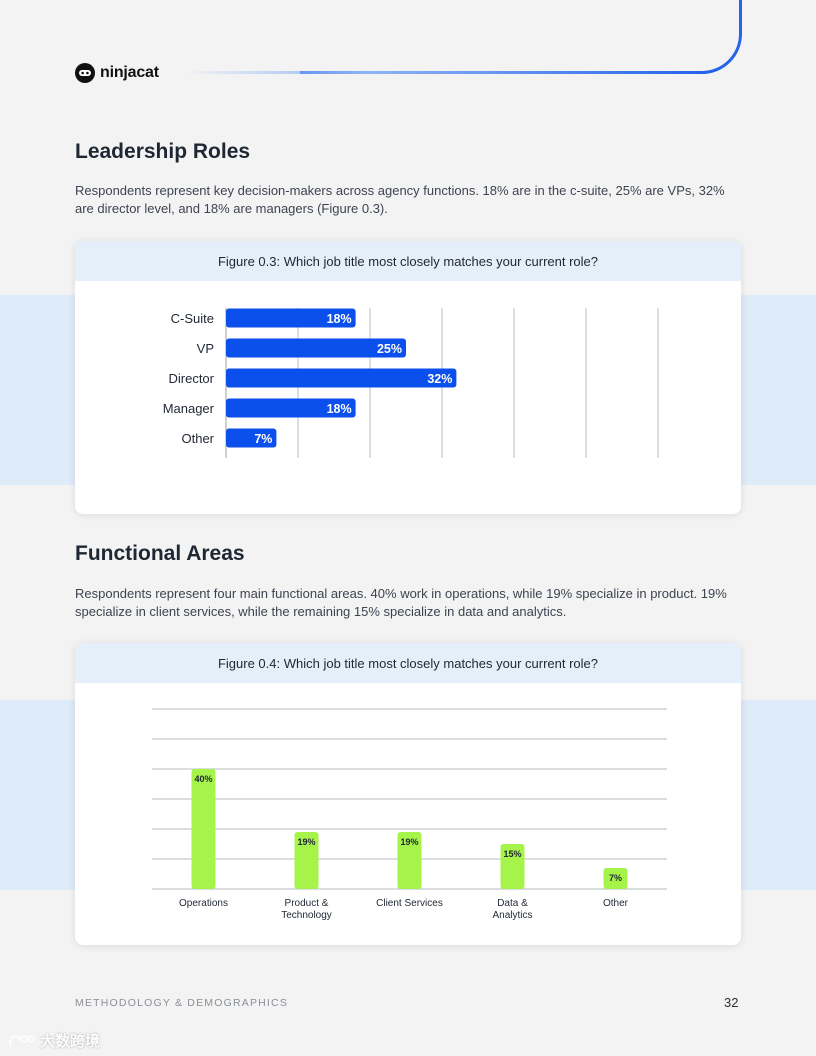  What do you see at coordinates (512, 915) in the screenshot?
I see `category-label: Analytics` at bounding box center [512, 915].